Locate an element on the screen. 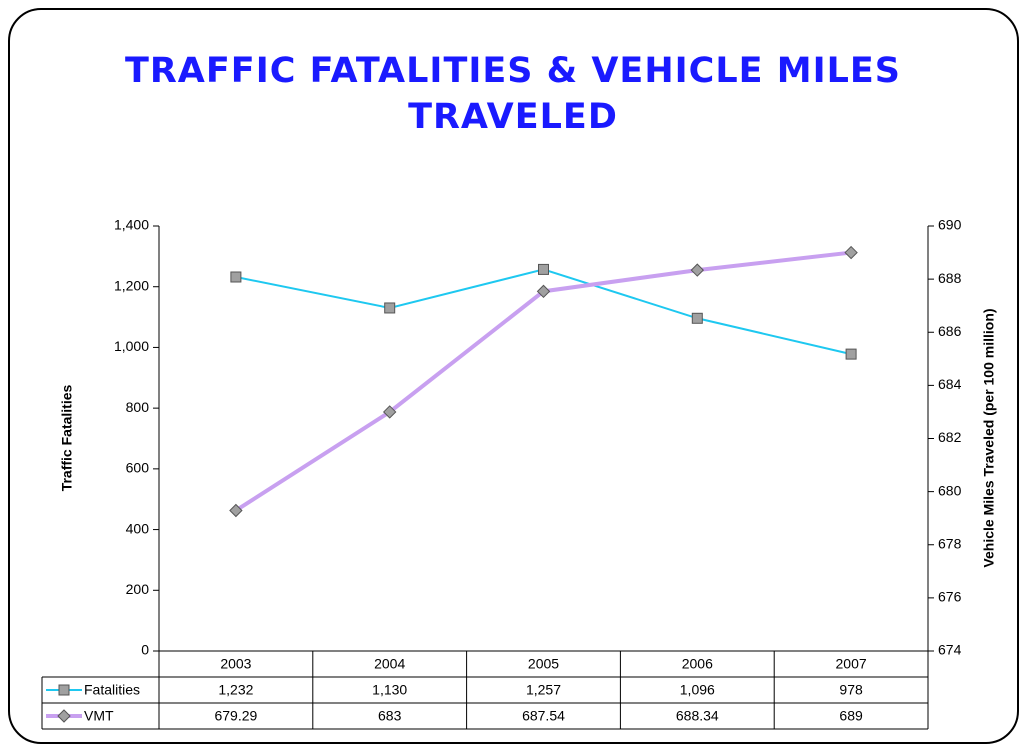 The height and width of the screenshot is (752, 1027). x-tick-label: 2003 is located at coordinates (235, 664).